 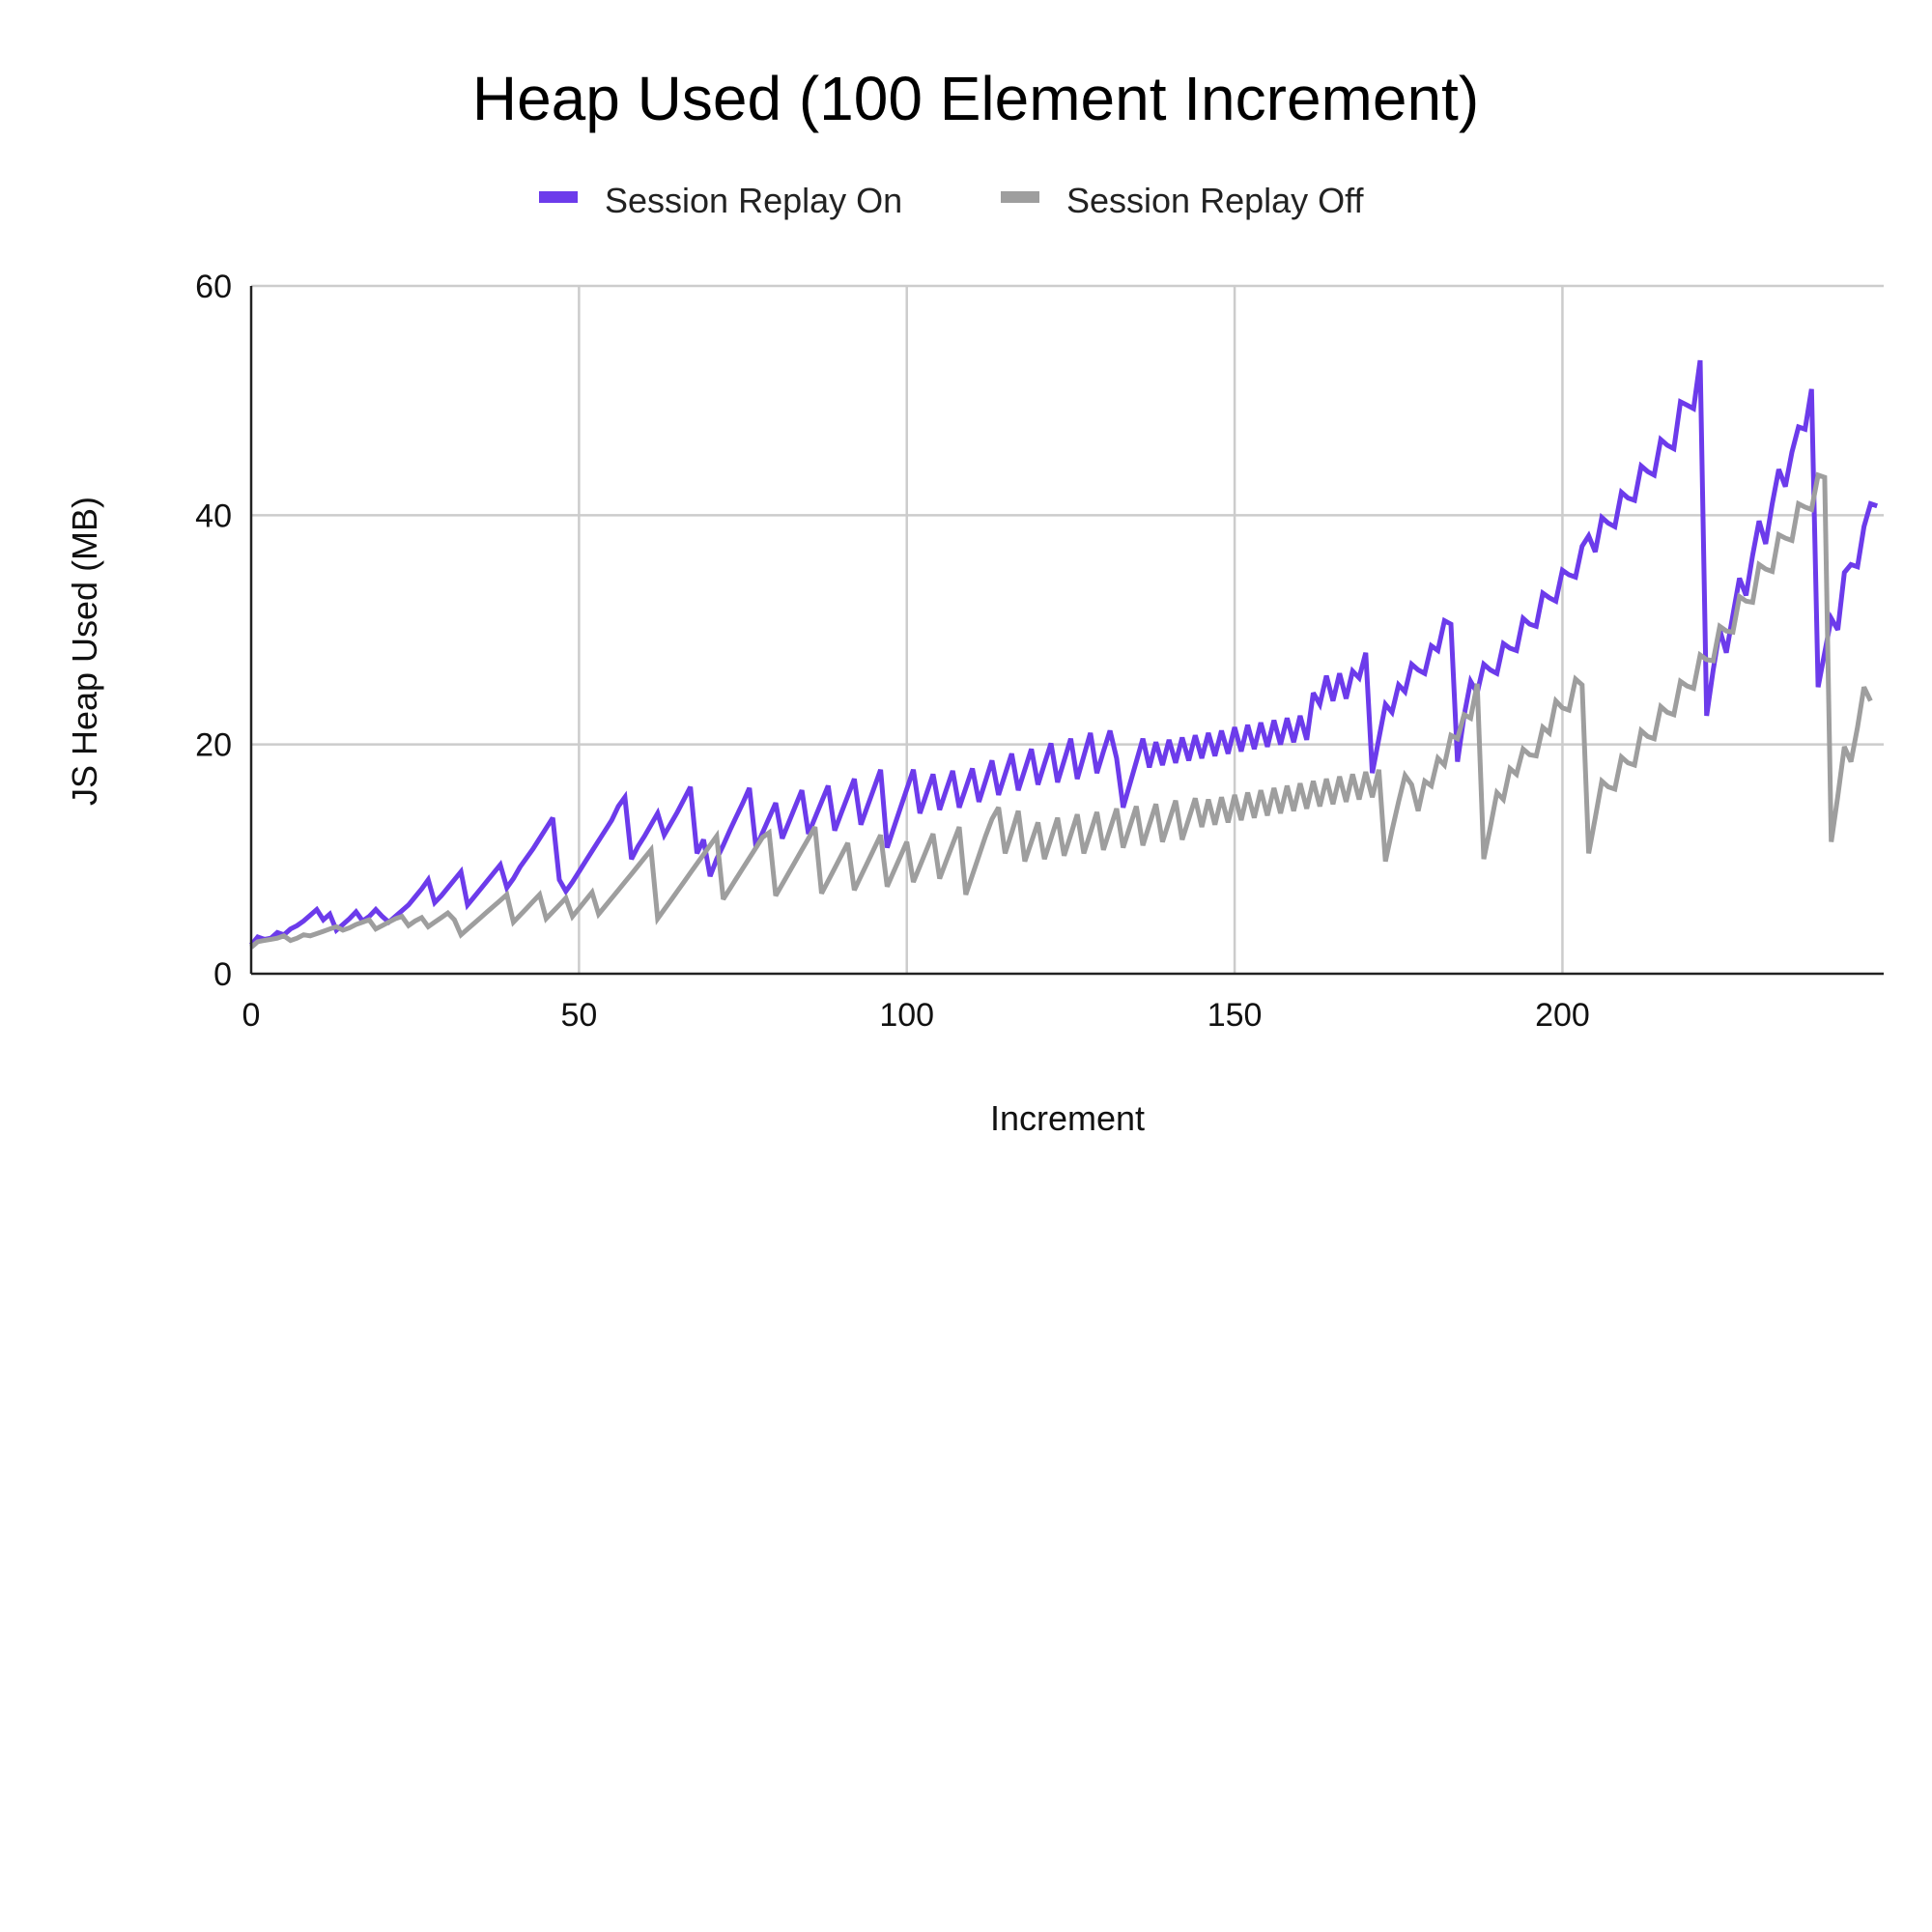 I want to click on x-axis-label: Increment, so click(x=1067, y=1118).